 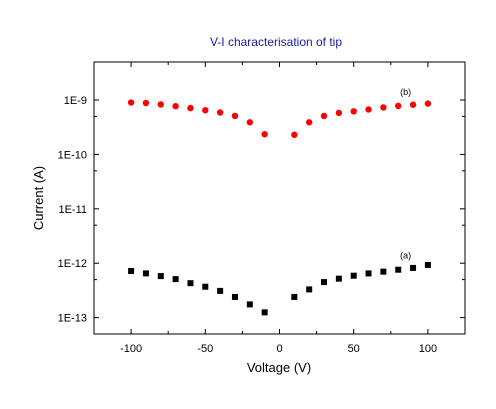 What do you see at coordinates (75, 101) in the screenshot?
I see `y-tick-label: 1E-9` at bounding box center [75, 101].